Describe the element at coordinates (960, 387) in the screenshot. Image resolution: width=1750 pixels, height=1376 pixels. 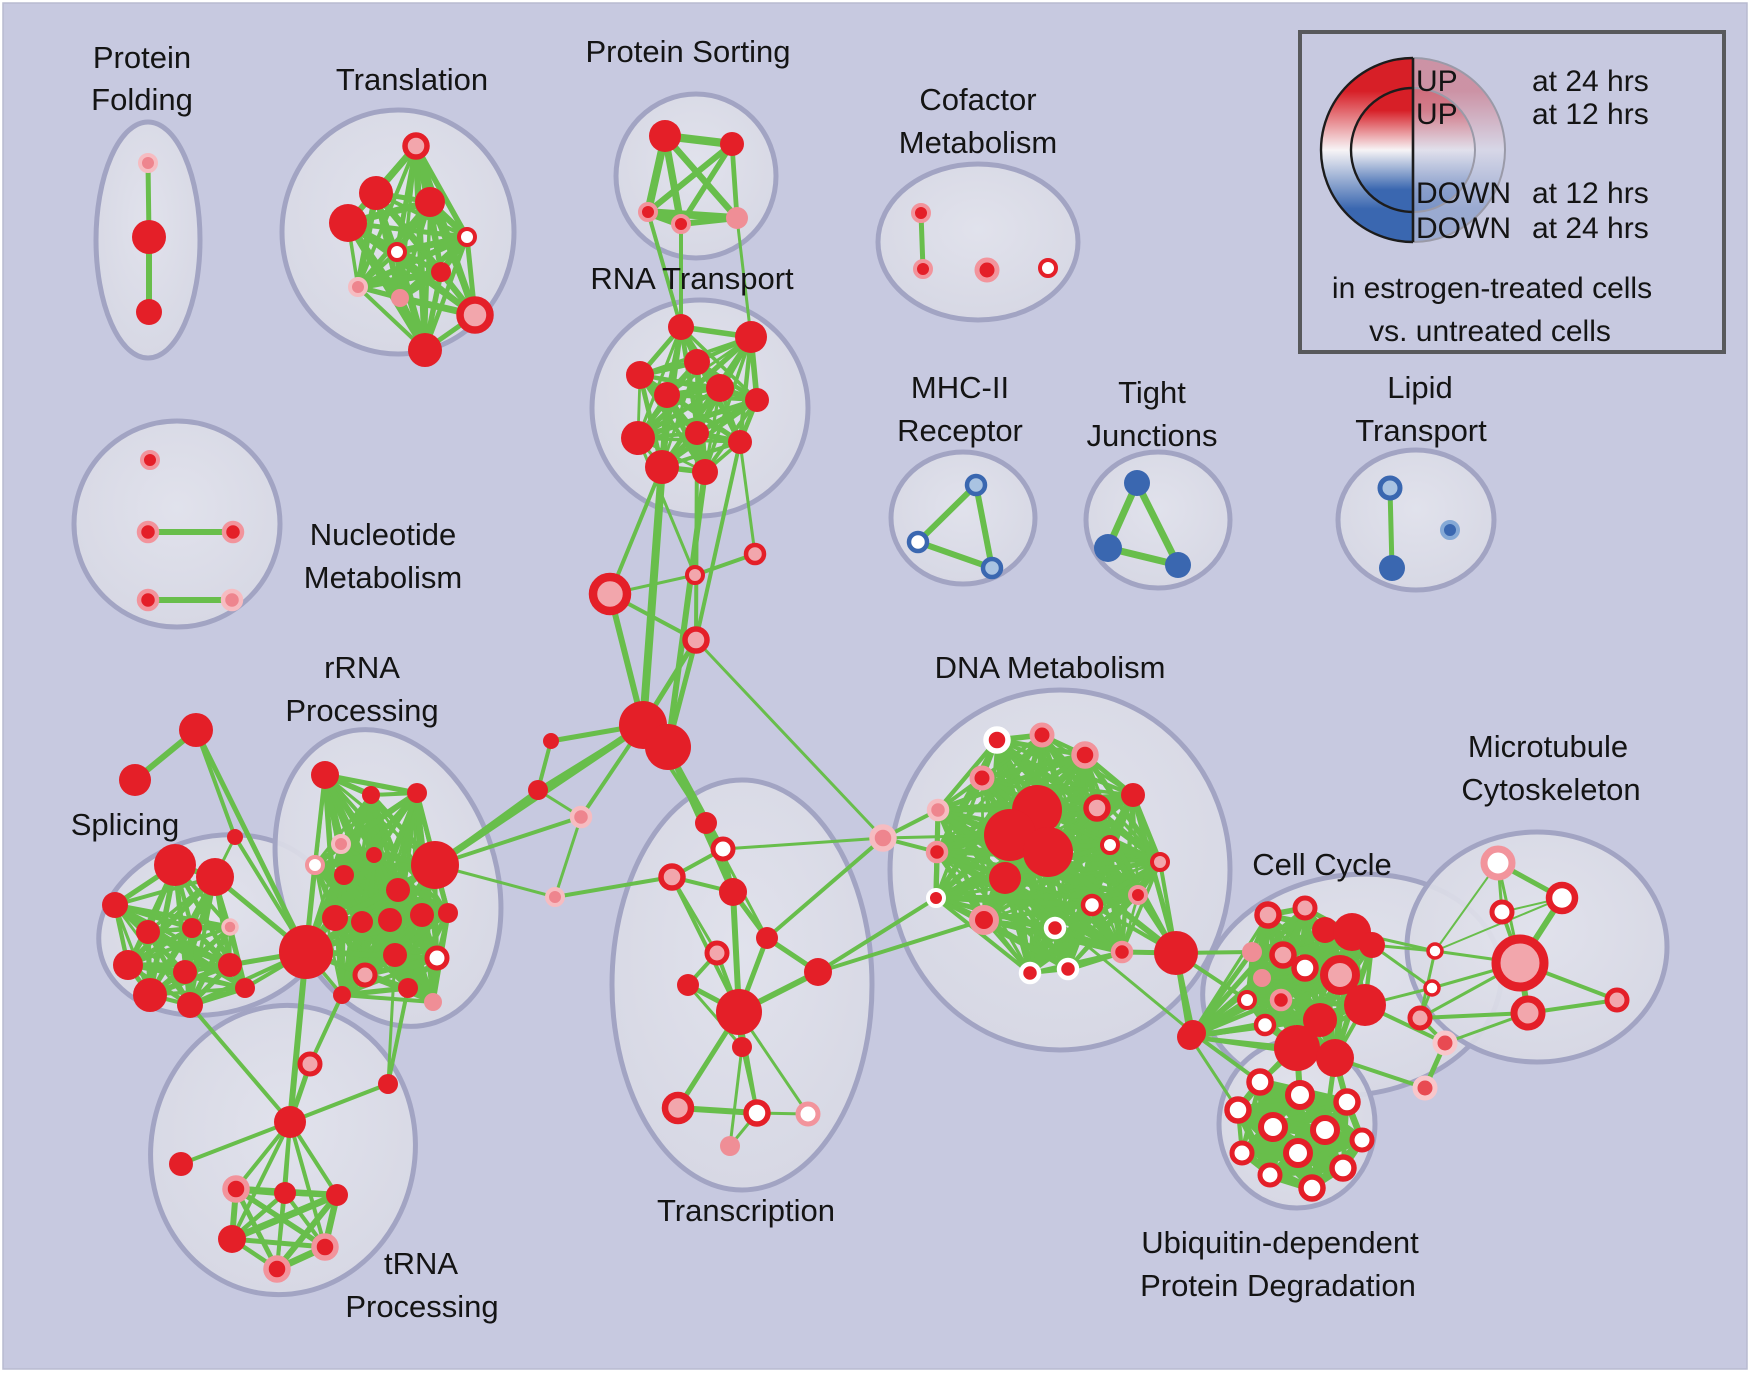
I see `cluster-label-mhc-ii-receptor: MHC-II` at that location.